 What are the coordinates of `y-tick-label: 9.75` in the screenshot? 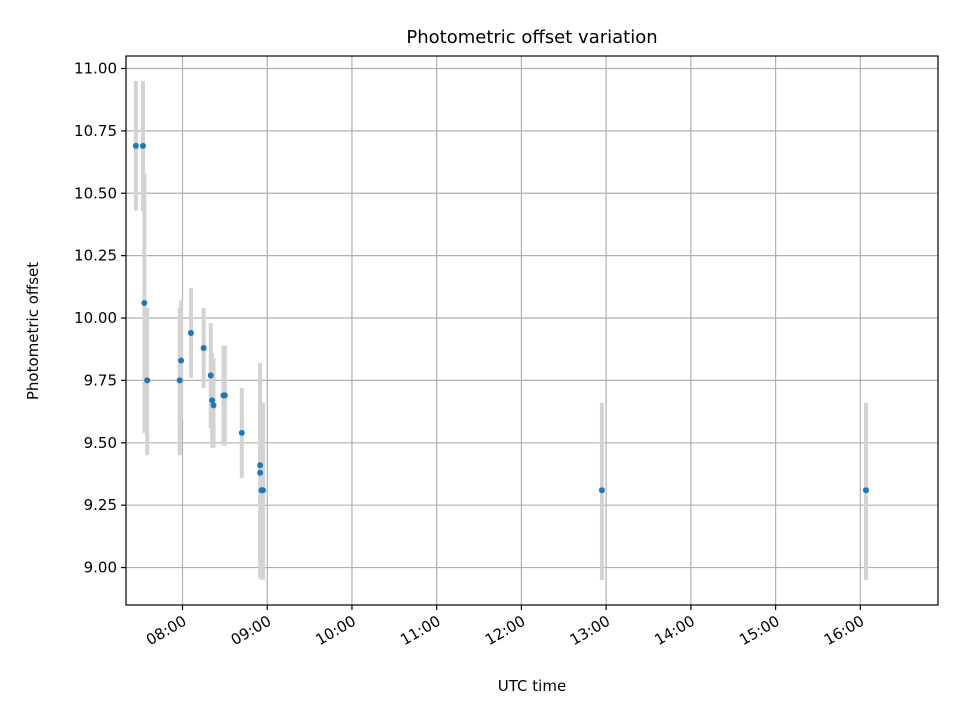 It's located at (100, 380).